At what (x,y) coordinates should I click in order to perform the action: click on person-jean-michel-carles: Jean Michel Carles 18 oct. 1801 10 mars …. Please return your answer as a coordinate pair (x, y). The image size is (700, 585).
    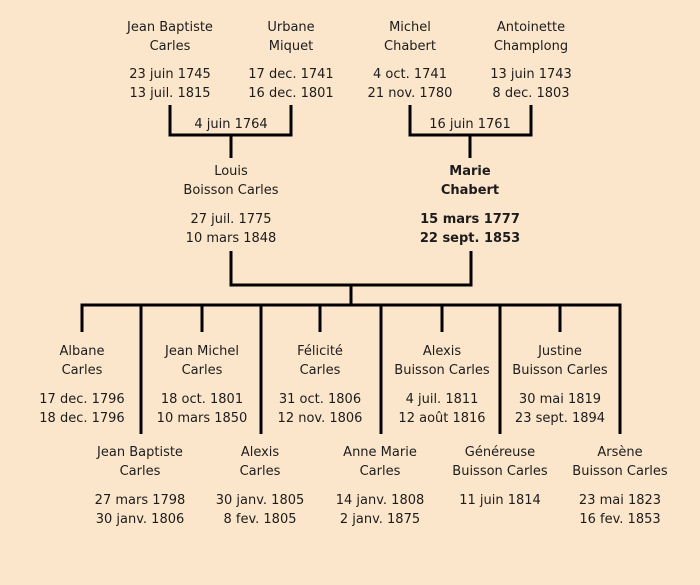
    Looking at the image, I should click on (202, 385).